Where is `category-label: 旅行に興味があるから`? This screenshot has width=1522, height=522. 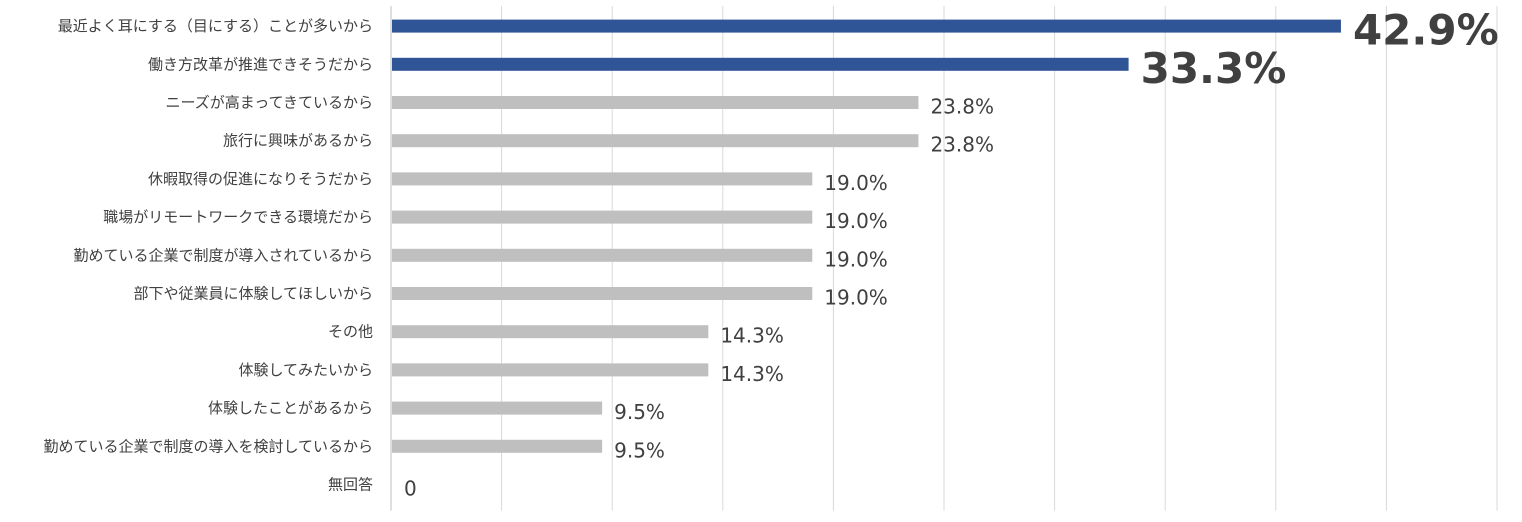
category-label: 旅行に興味があるから is located at coordinates (298, 141).